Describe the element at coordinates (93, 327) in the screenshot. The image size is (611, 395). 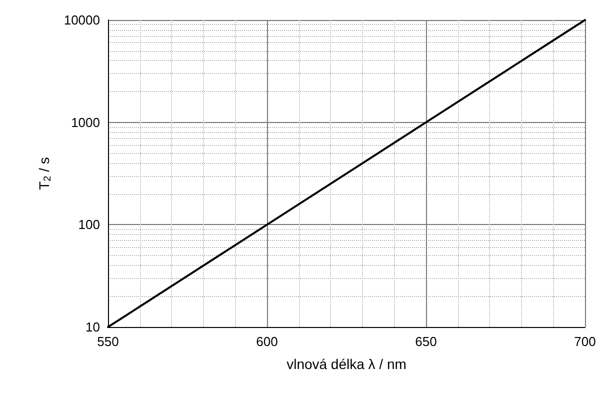
I see `y-tick-label: 10` at that location.